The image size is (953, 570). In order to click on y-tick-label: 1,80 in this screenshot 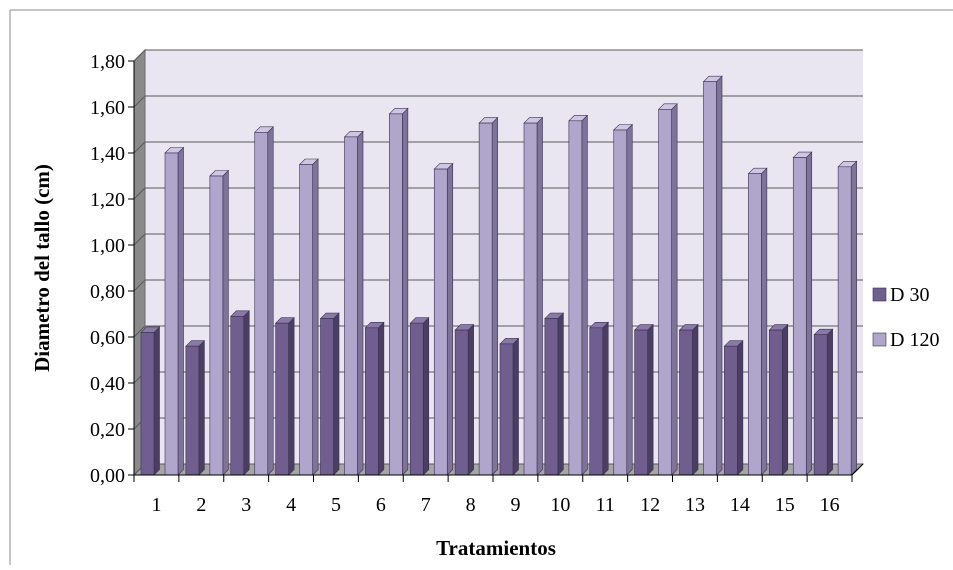, I will do `click(107, 62)`.